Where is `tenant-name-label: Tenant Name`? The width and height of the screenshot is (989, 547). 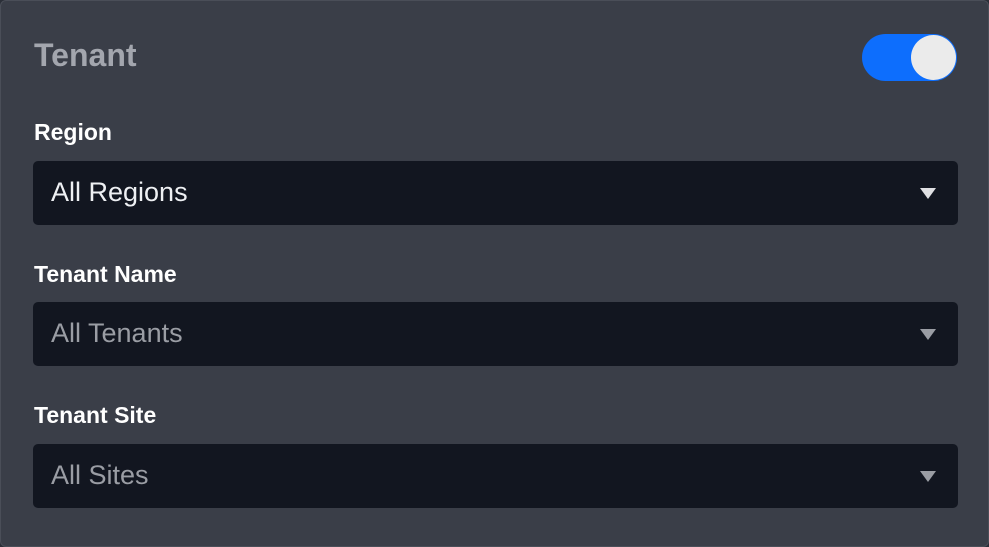 tenant-name-label: Tenant Name is located at coordinates (105, 274).